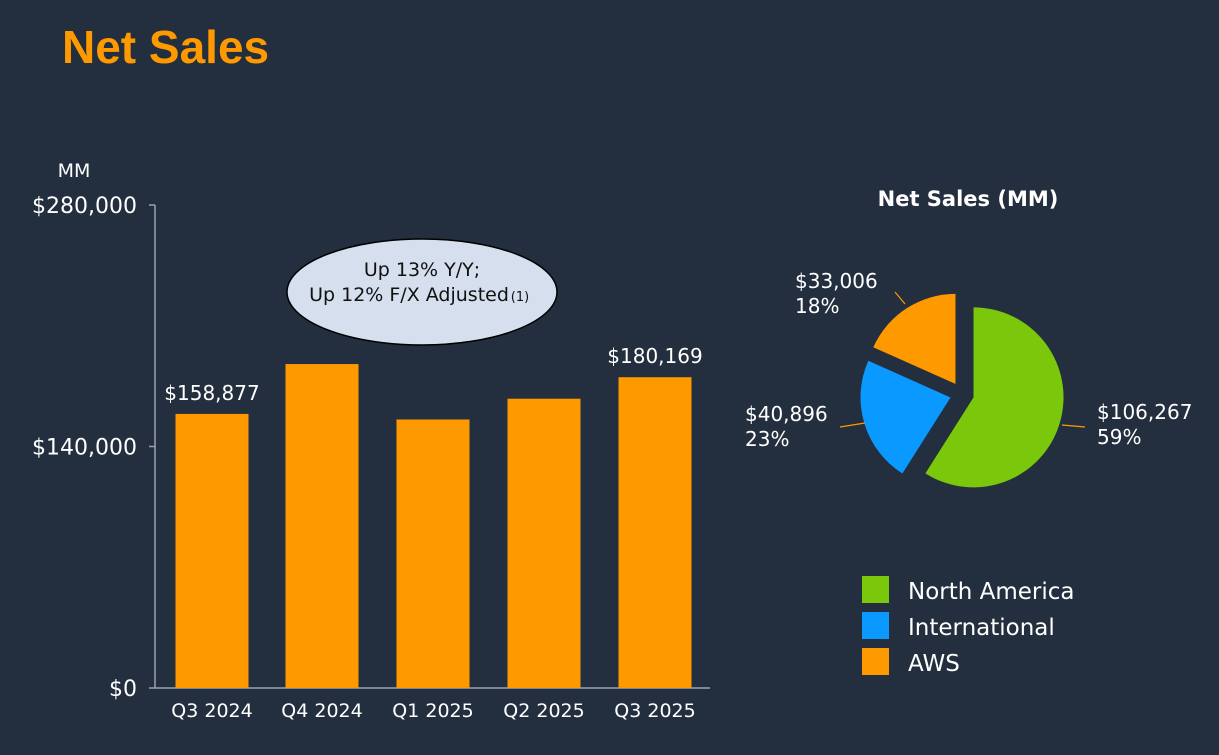  I want to click on x-tick-label: Q3 2024, so click(211, 711).